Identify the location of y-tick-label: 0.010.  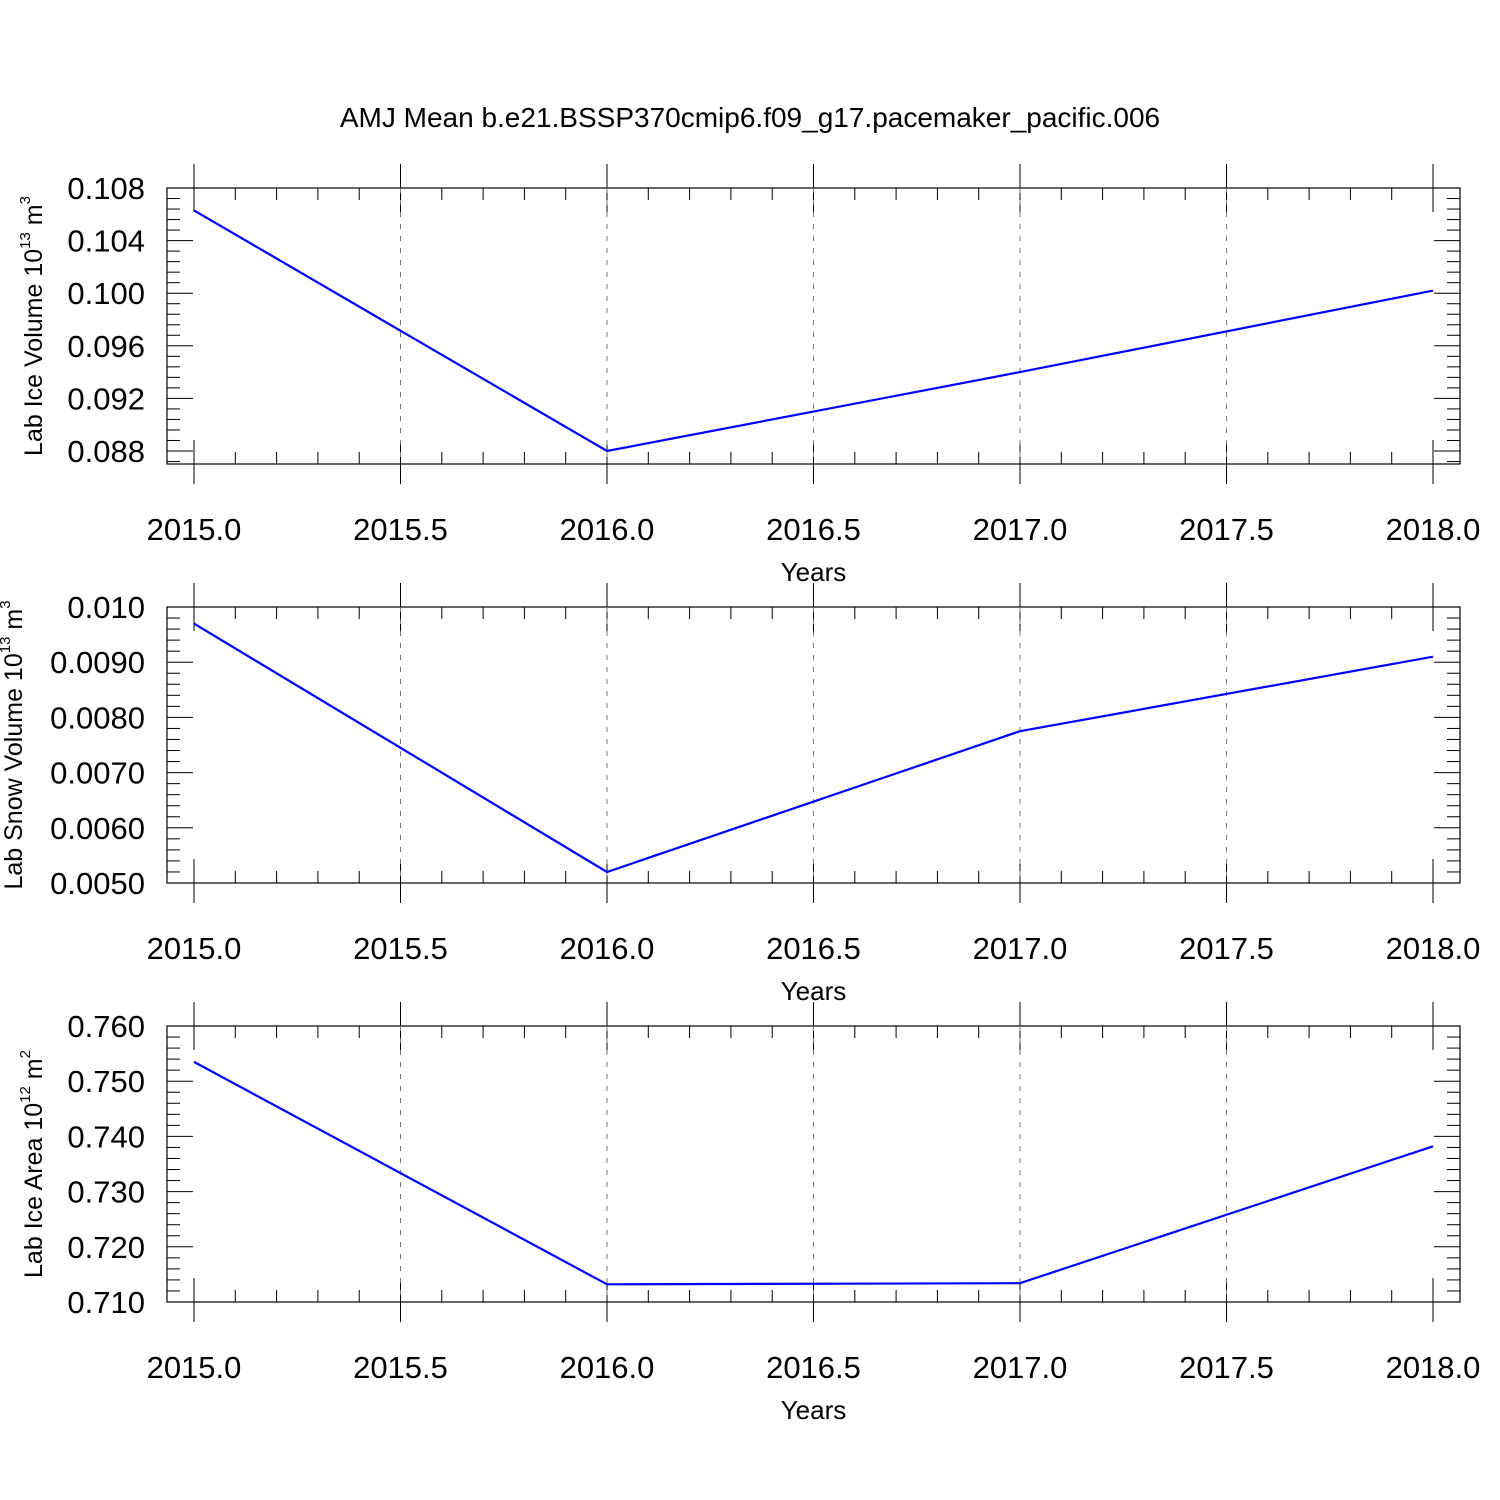
(106, 607).